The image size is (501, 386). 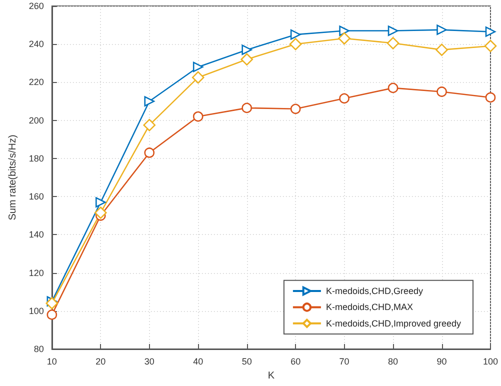 What do you see at coordinates (101, 361) in the screenshot?
I see `x-tick-label: 20` at bounding box center [101, 361].